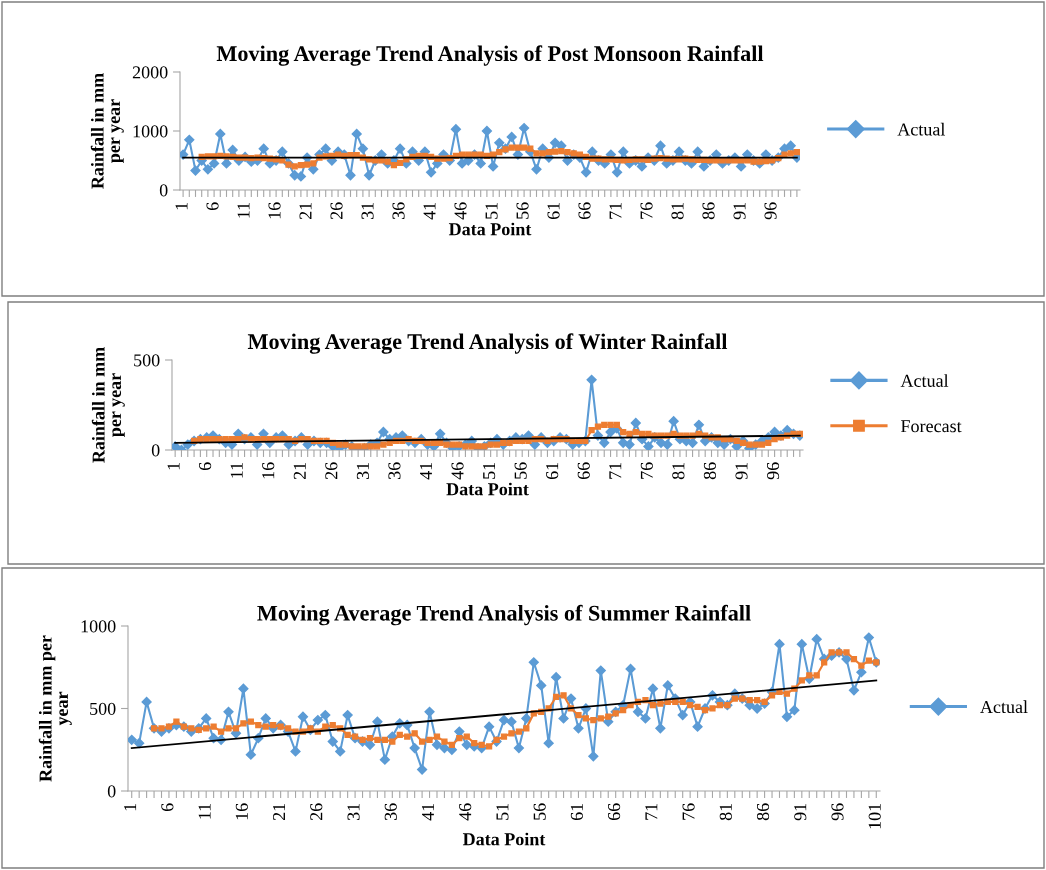 The height and width of the screenshot is (870, 1046). Describe the element at coordinates (931, 426) in the screenshot. I see `legend-label: Forecast` at that location.